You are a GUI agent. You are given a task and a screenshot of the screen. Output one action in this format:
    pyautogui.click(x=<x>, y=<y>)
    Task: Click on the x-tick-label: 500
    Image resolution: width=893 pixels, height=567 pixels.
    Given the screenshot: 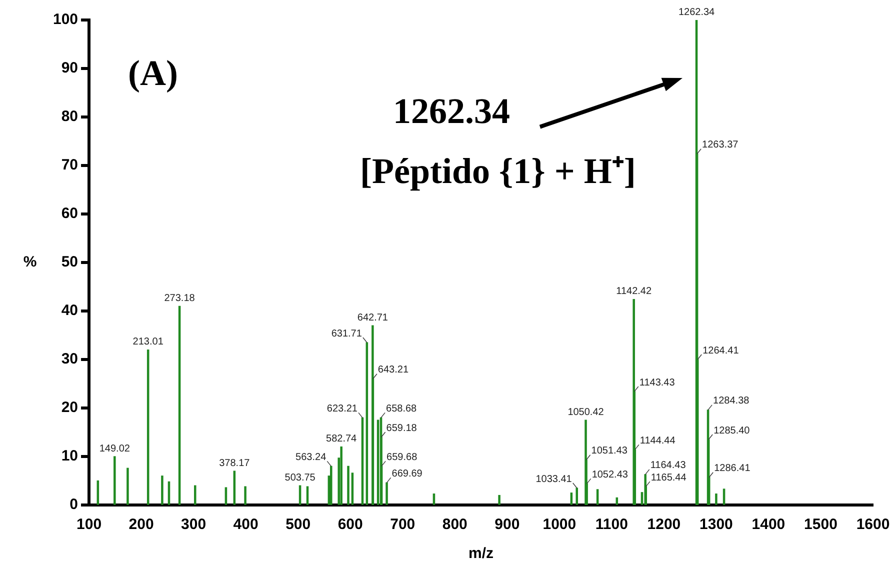 What is the action you would take?
    pyautogui.click(x=298, y=525)
    